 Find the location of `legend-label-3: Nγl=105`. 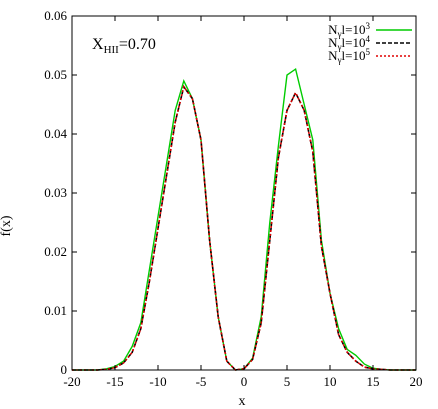

legend-label-3: Nγl=105 is located at coordinates (349, 56).